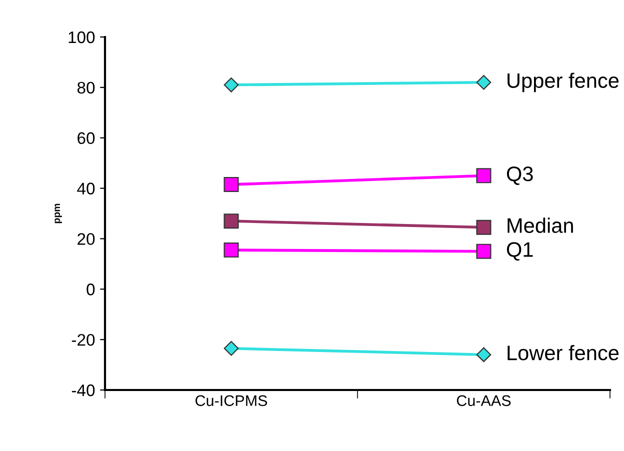 The image size is (624, 451). I want to click on series-label: Upper fence, so click(563, 82).